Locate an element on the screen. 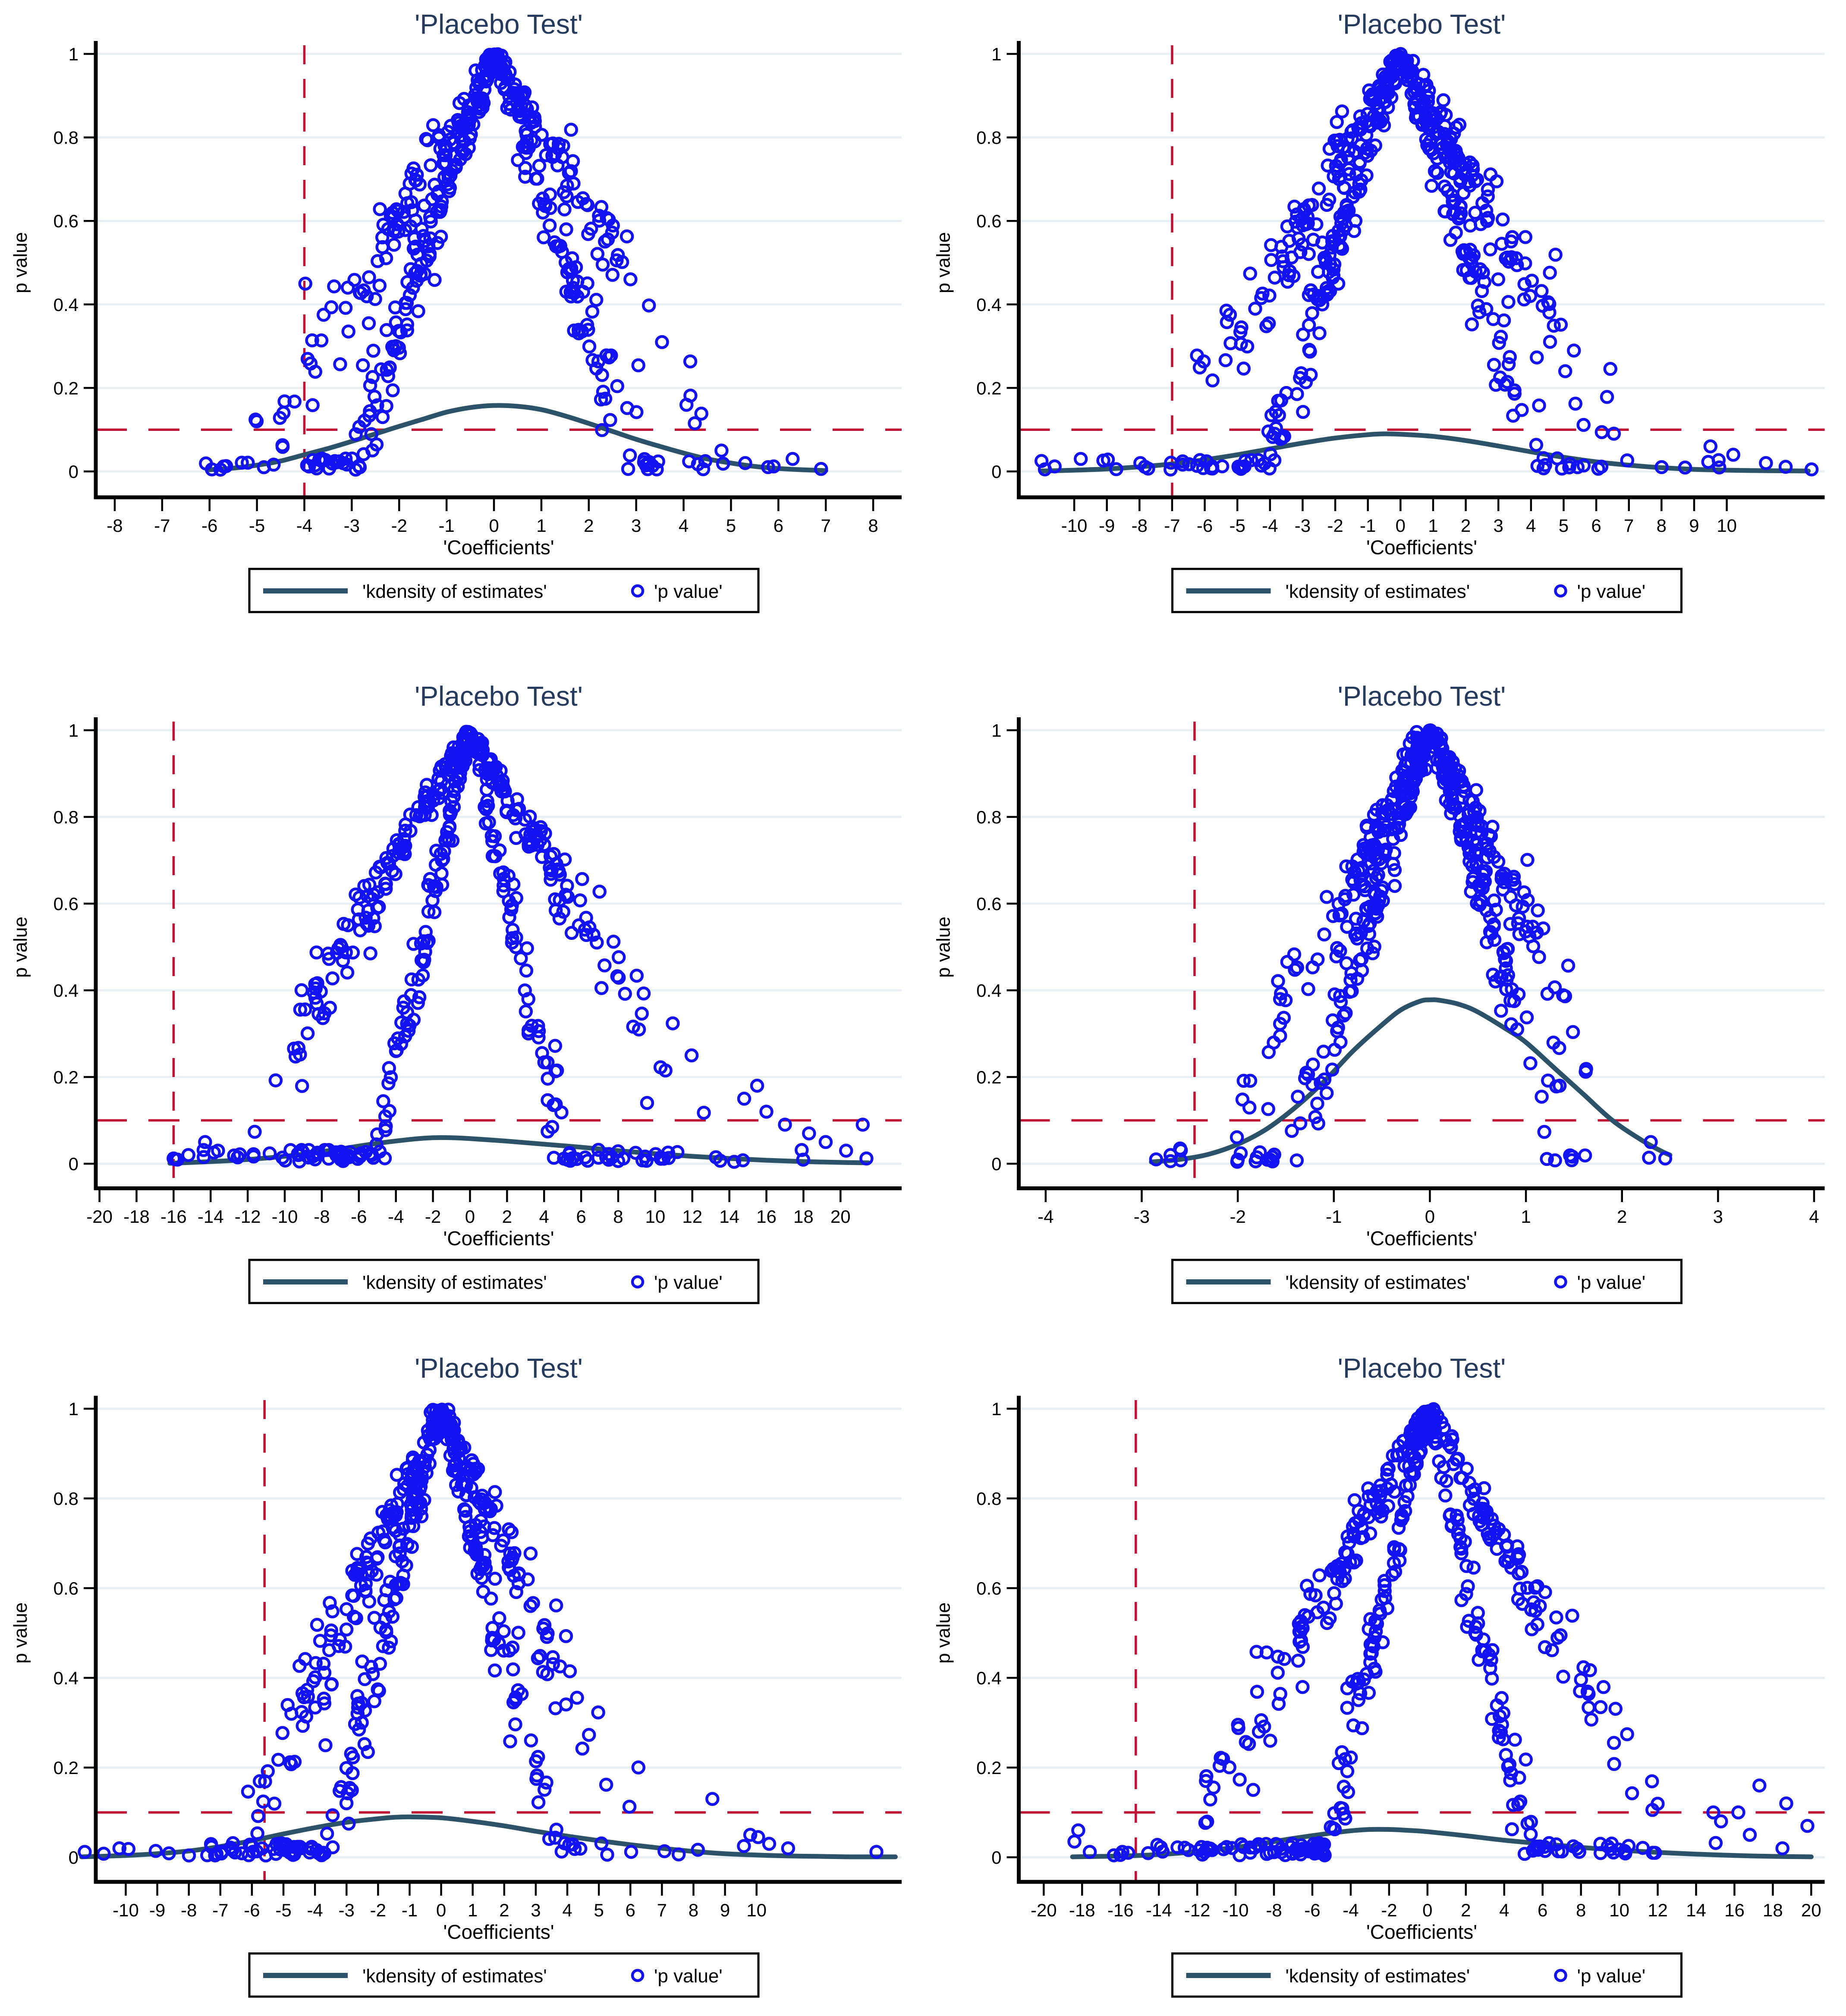 This screenshot has width=1846, height=2016. x-axis-label: 'Coefficients' is located at coordinates (1421, 1932).